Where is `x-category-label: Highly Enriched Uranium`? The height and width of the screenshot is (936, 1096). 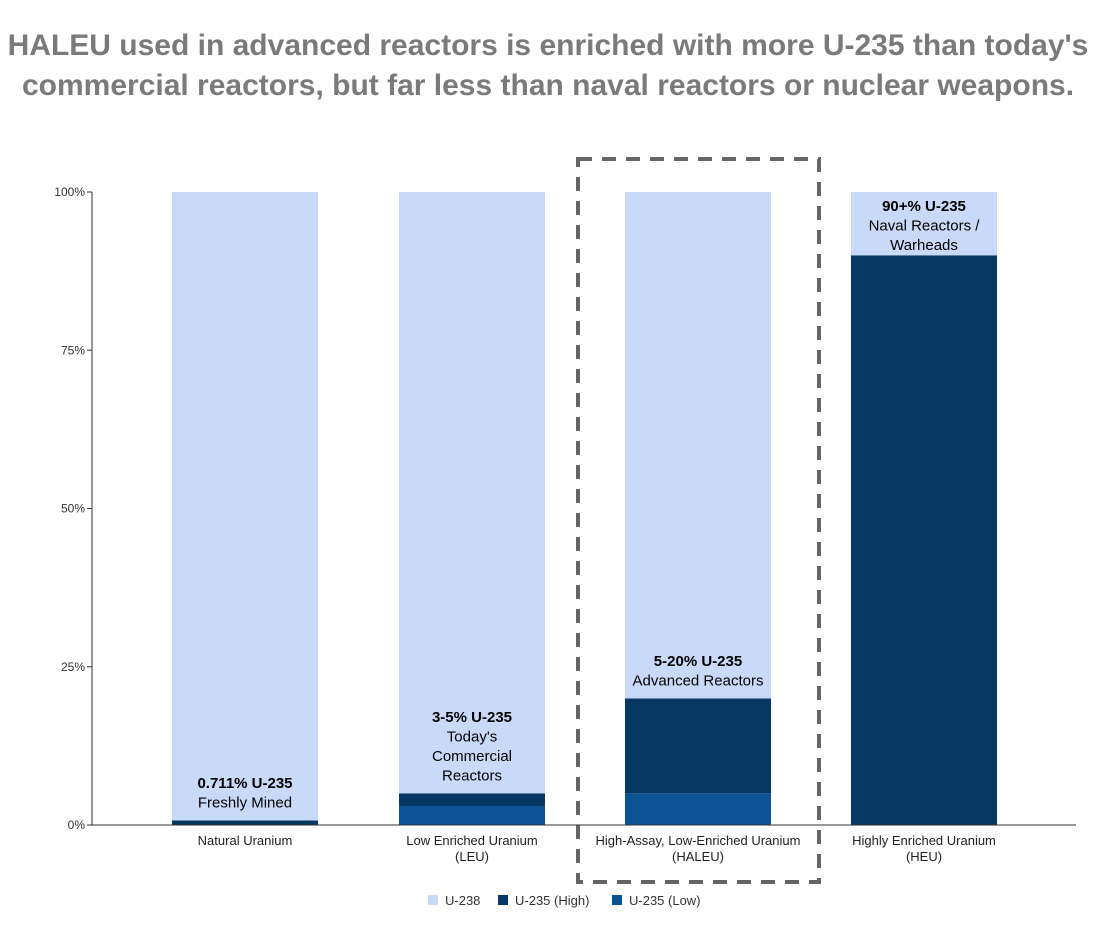 x-category-label: Highly Enriched Uranium is located at coordinates (924, 840).